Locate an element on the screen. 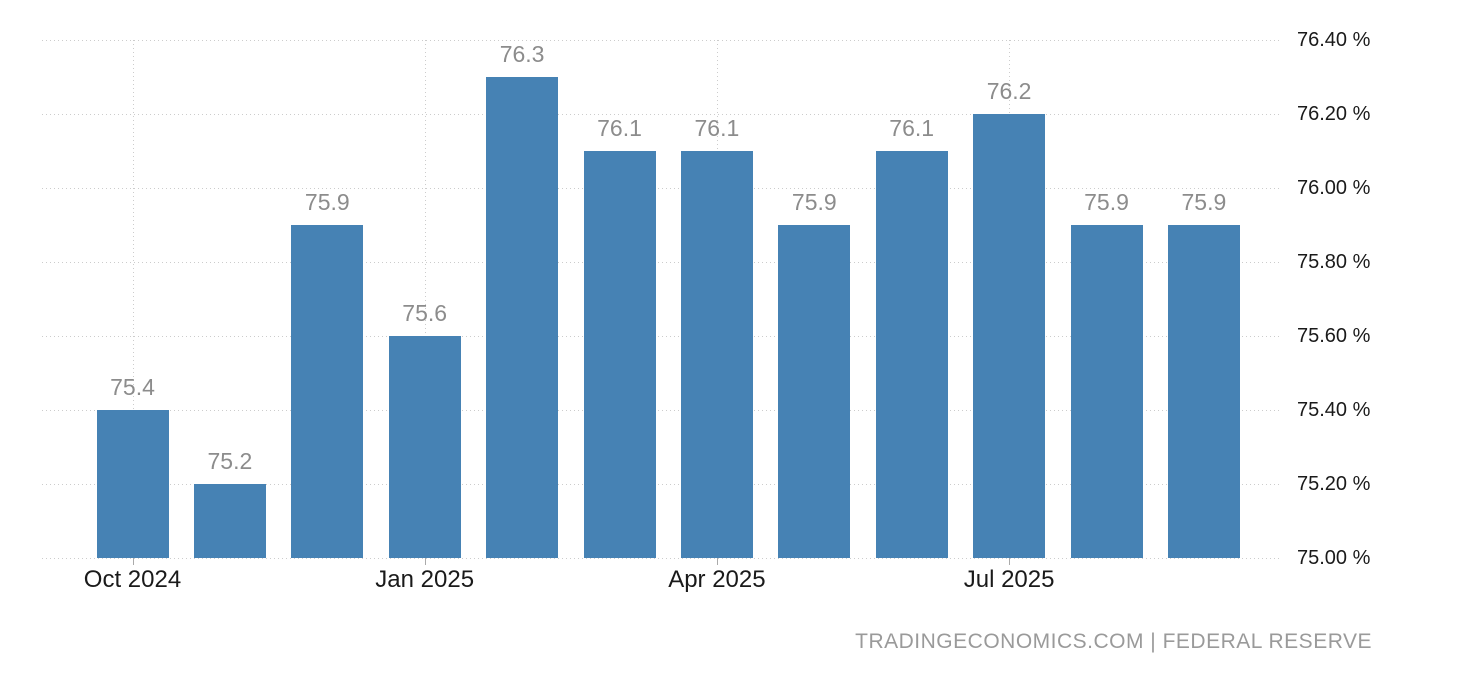 The image size is (1460, 680). bar-dec-2024 is located at coordinates (327, 391).